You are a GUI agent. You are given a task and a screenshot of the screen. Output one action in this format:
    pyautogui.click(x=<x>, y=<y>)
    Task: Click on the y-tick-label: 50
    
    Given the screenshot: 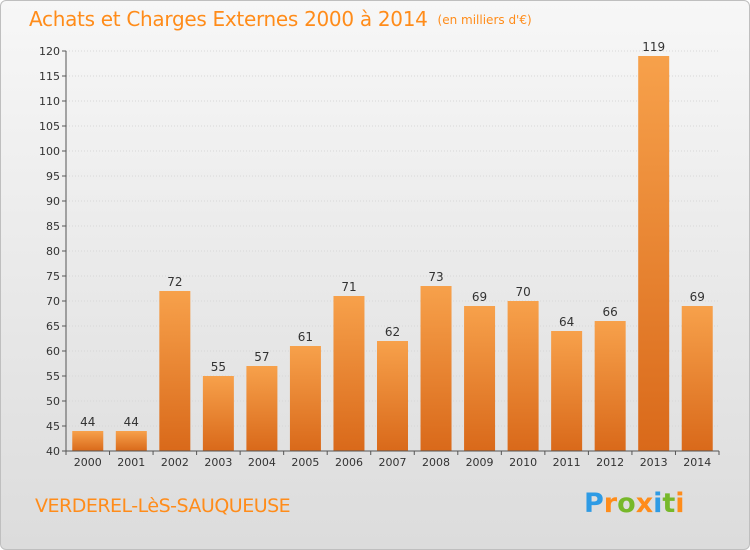 What is the action you would take?
    pyautogui.click(x=53, y=401)
    